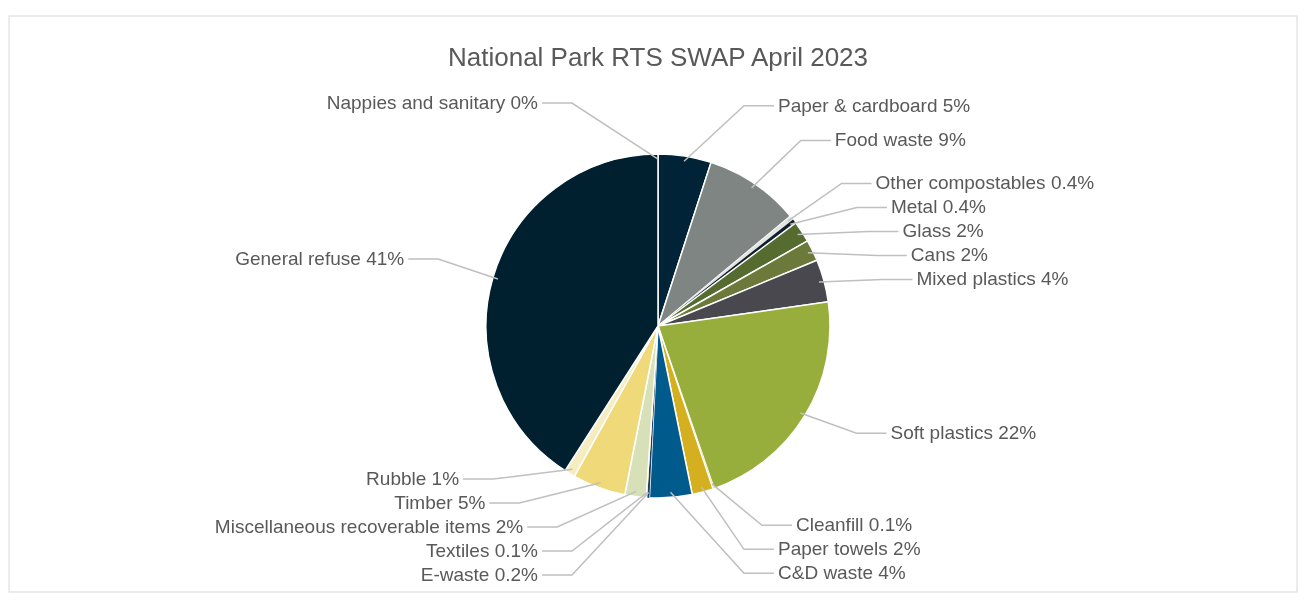 This screenshot has width=1313, height=607. I want to click on slice-label: Cans 2%, so click(949, 255).